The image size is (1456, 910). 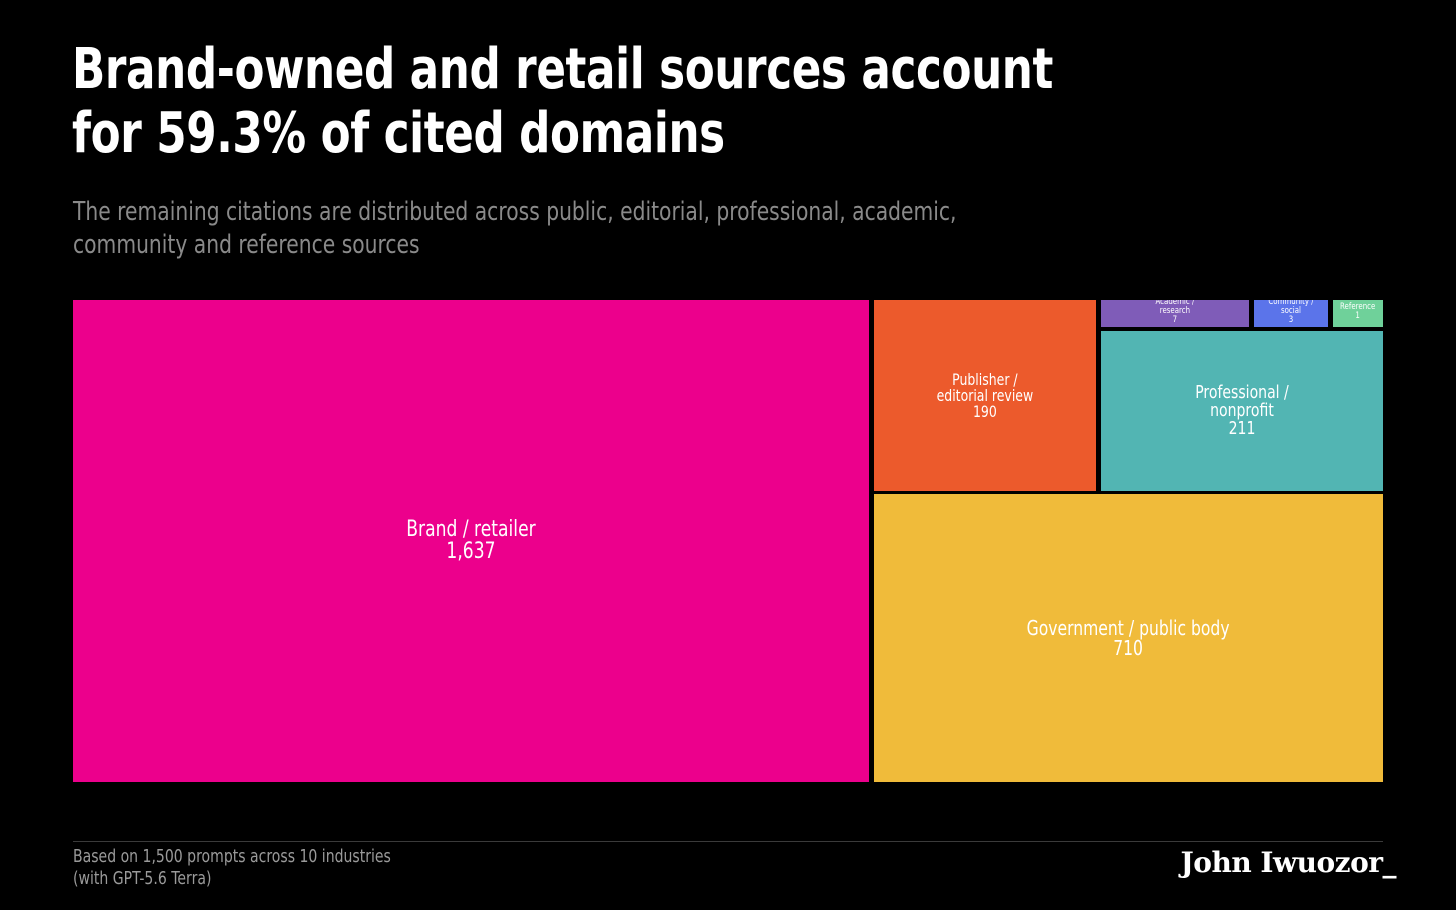 What do you see at coordinates (1242, 428) in the screenshot?
I see `tile-value-professional-nonprofit: 211` at bounding box center [1242, 428].